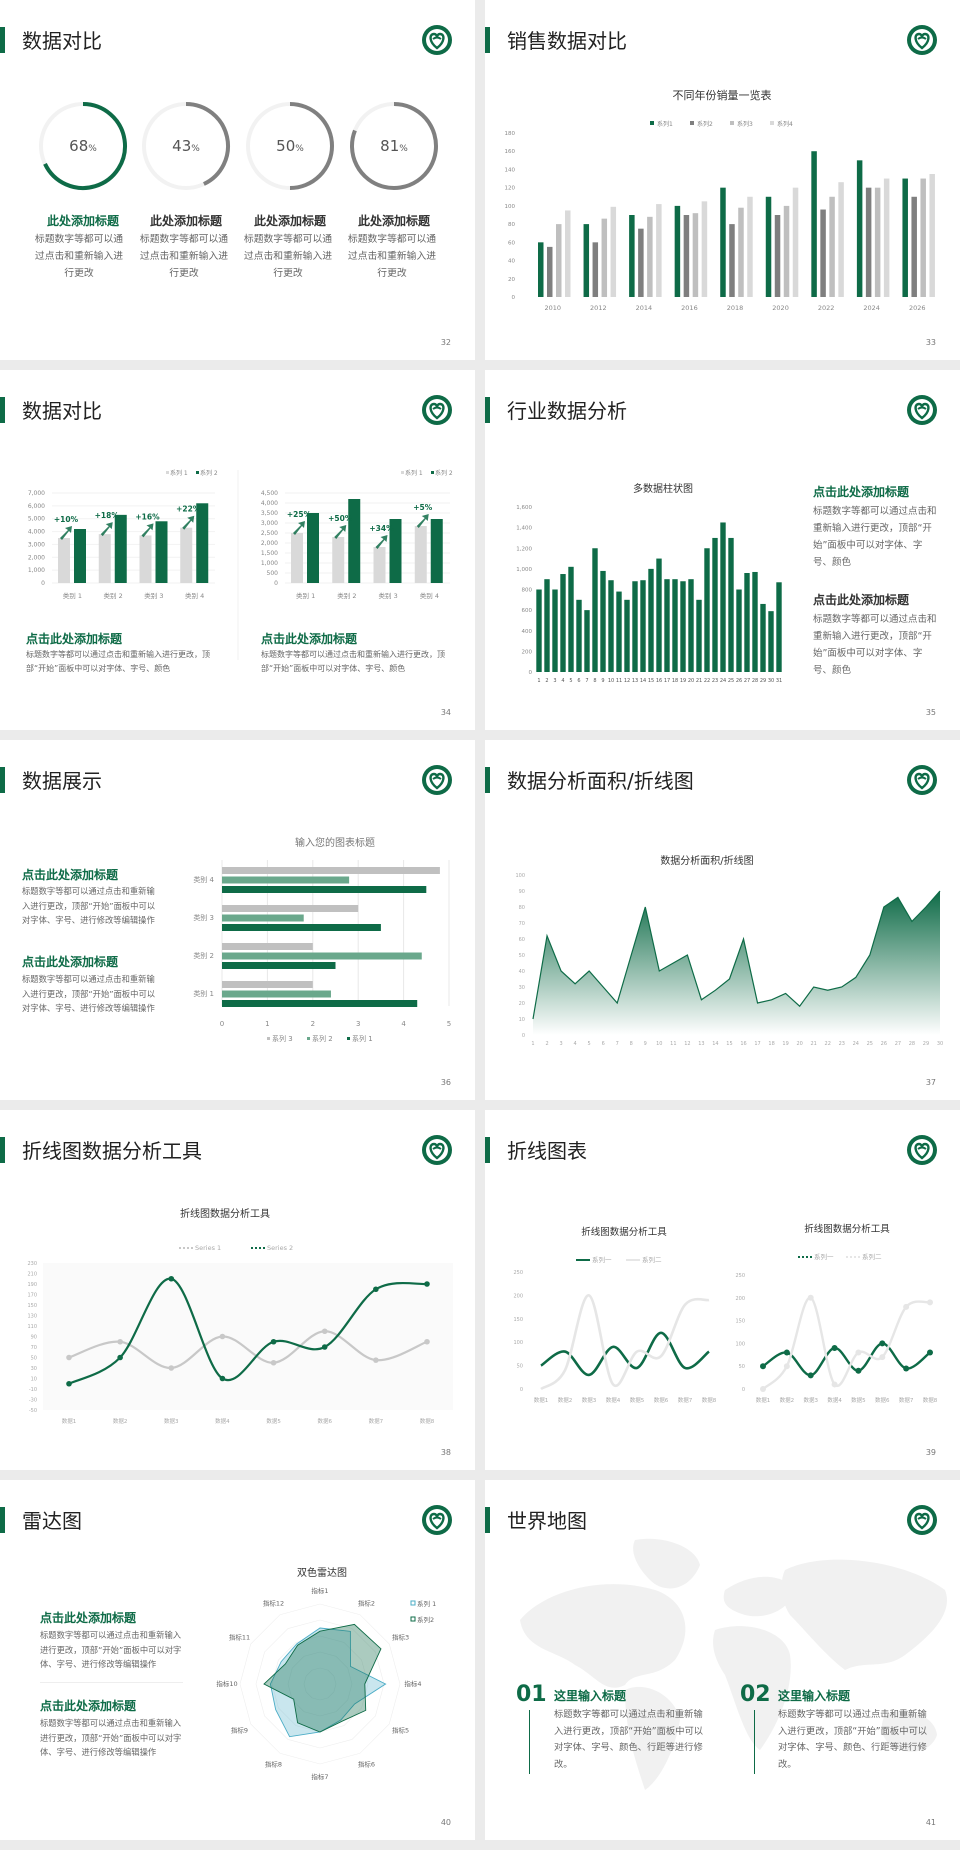 The width and height of the screenshot is (960, 1850). What do you see at coordinates (743, 1390) in the screenshot?
I see `y-tick-label: 0` at bounding box center [743, 1390].